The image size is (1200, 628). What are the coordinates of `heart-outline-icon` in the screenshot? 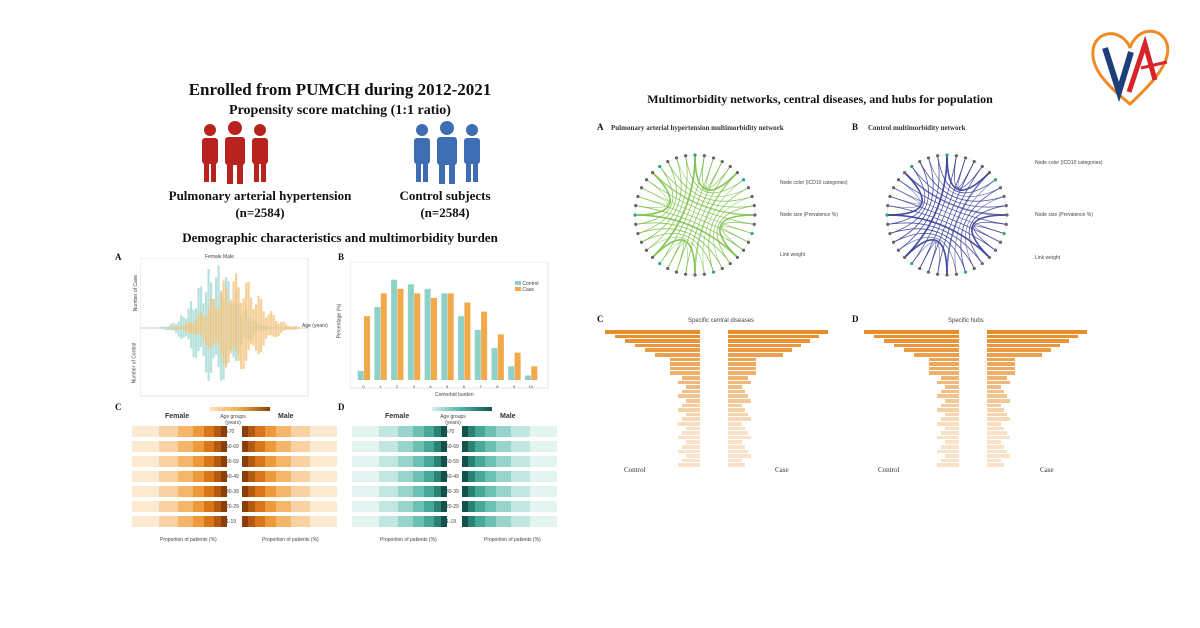 It's located at (1130, 67).